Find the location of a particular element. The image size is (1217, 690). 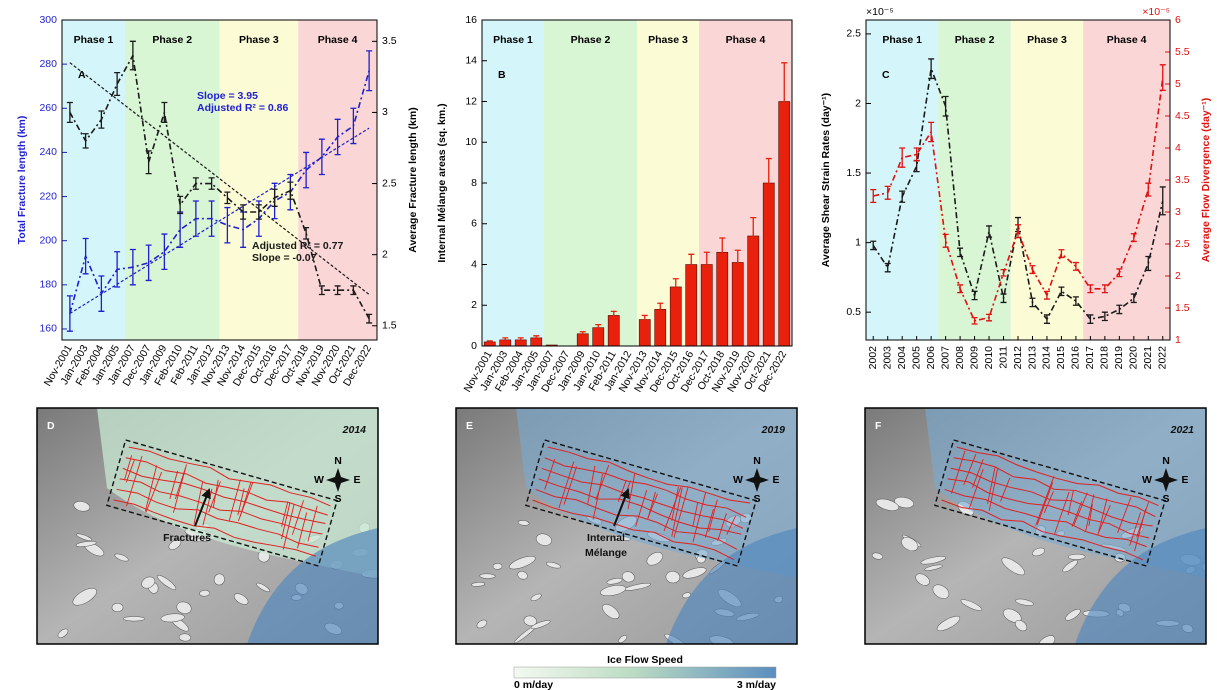

x-tick-label: 2003 is located at coordinates (887, 358).